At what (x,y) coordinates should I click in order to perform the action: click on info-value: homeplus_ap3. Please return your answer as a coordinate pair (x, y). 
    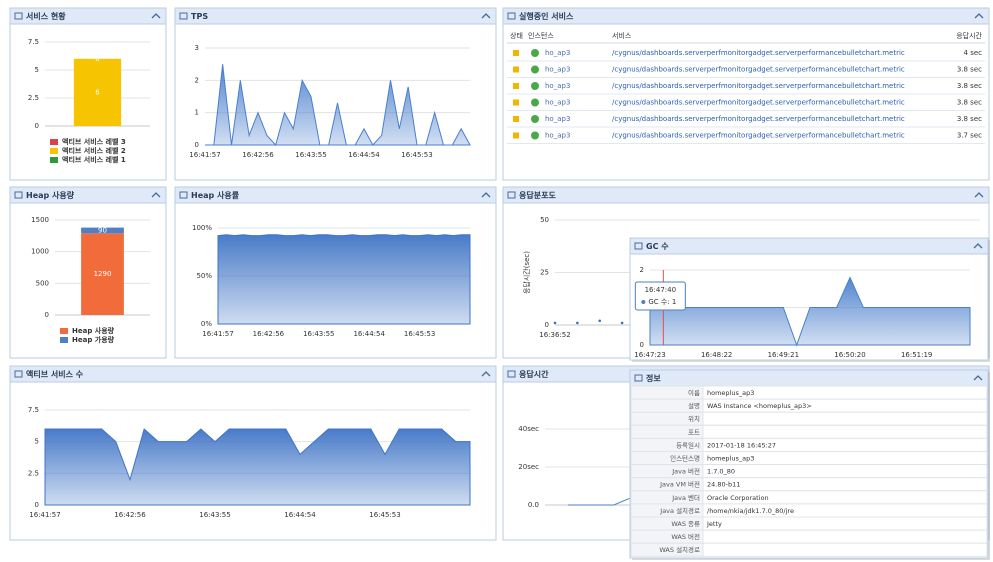
    Looking at the image, I should click on (730, 459).